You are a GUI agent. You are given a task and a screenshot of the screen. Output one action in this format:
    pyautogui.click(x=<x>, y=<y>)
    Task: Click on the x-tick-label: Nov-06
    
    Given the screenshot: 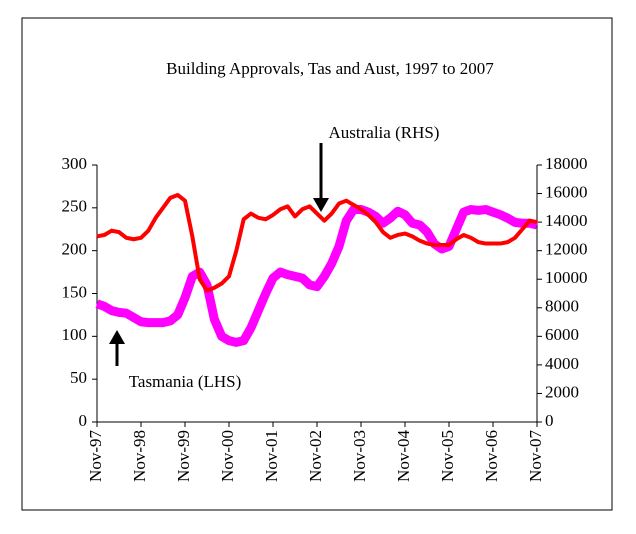 What is the action you would take?
    pyautogui.click(x=491, y=456)
    